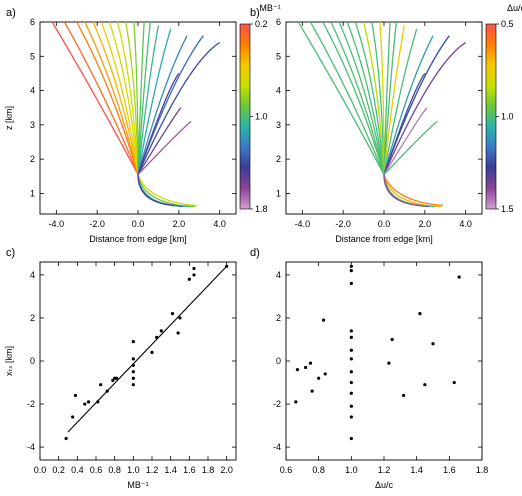 Image resolution: width=522 pixels, height=496 pixels. Describe the element at coordinates (514, 8) in the screenshot. I see `colorbar-label: Δu/c` at that location.